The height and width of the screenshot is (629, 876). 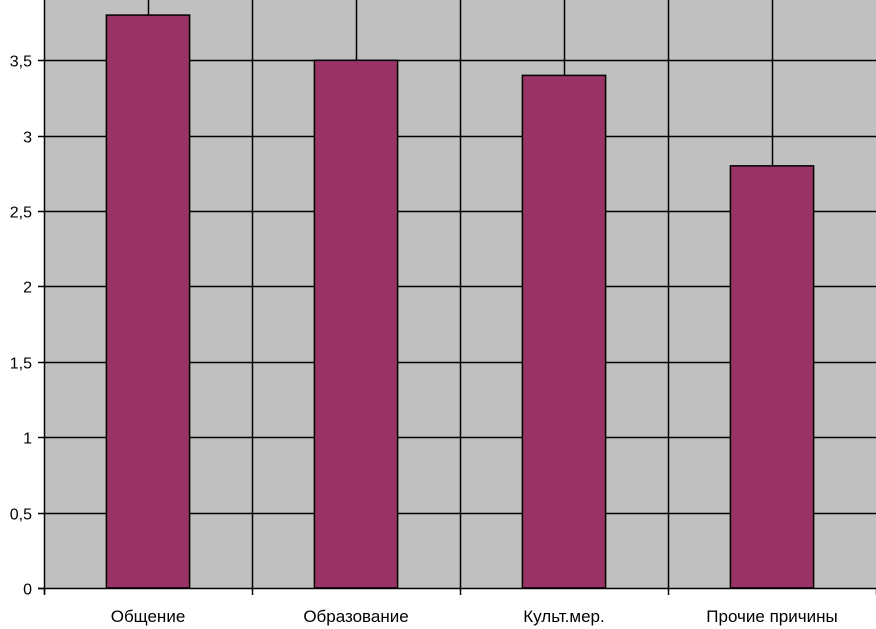 What do you see at coordinates (27, 138) in the screenshot?
I see `y-tick-label-6: 3` at bounding box center [27, 138].